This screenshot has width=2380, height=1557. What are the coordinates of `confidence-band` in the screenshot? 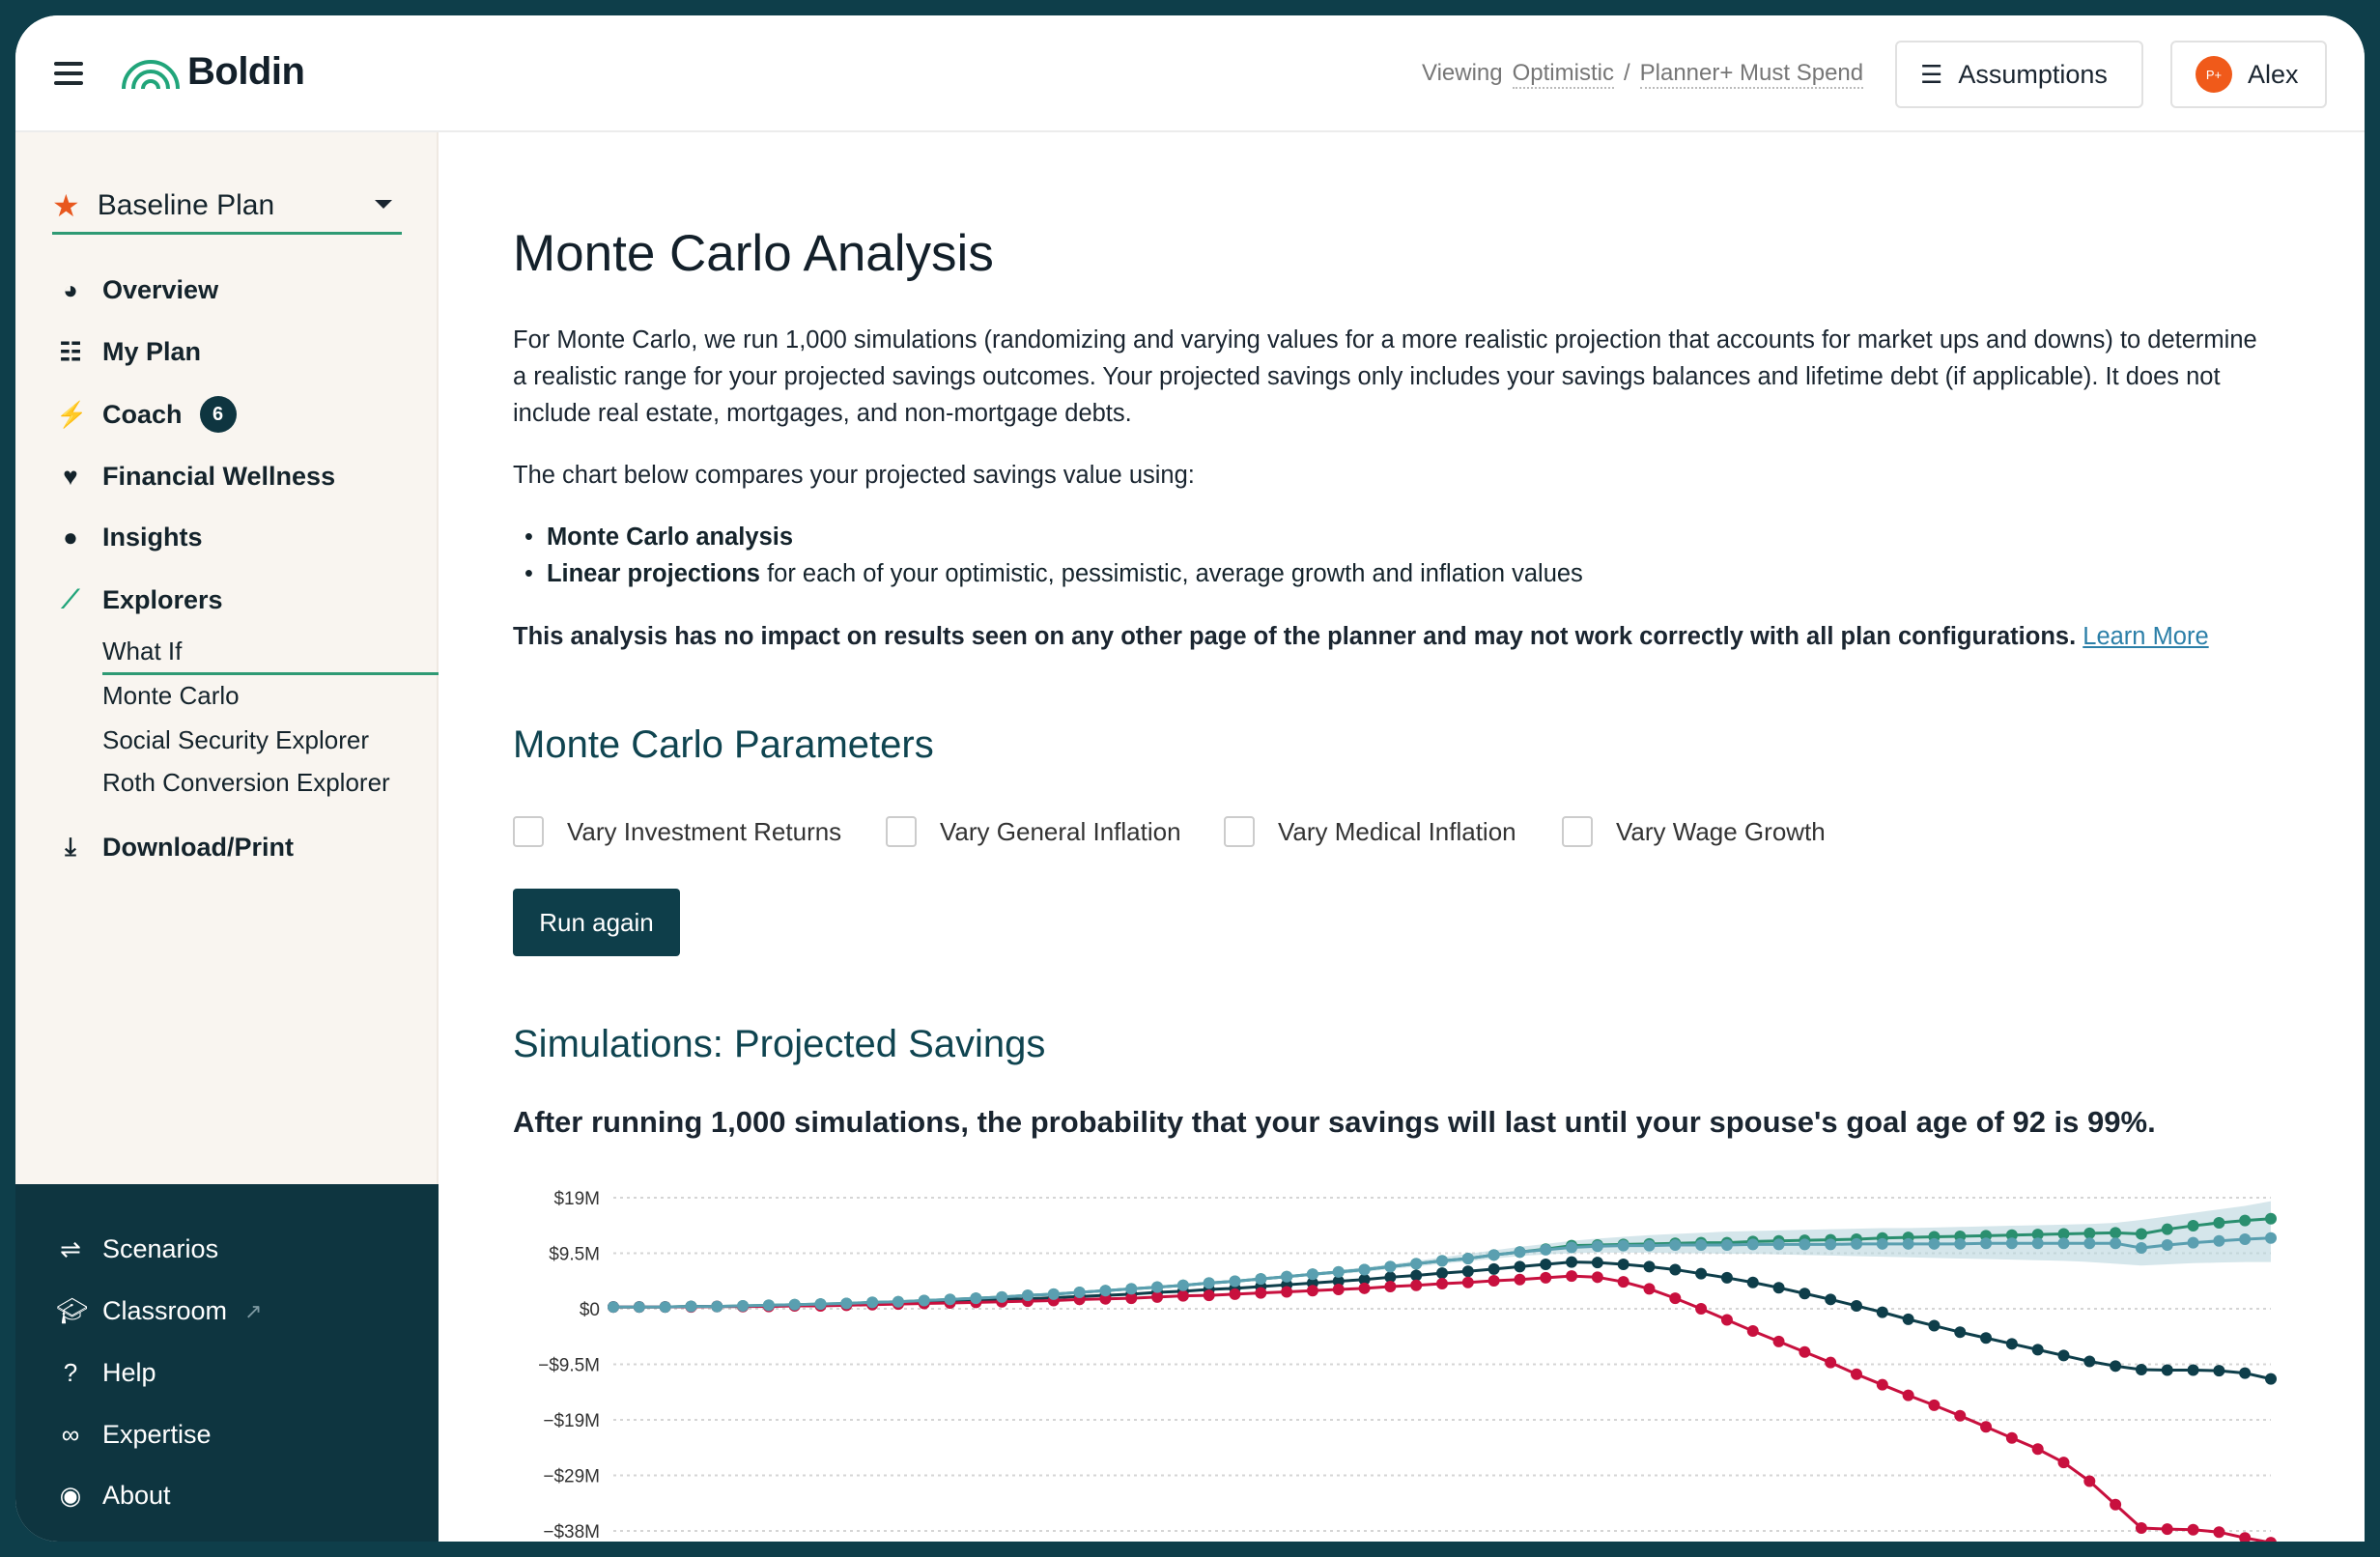 It's located at (1442, 1255).